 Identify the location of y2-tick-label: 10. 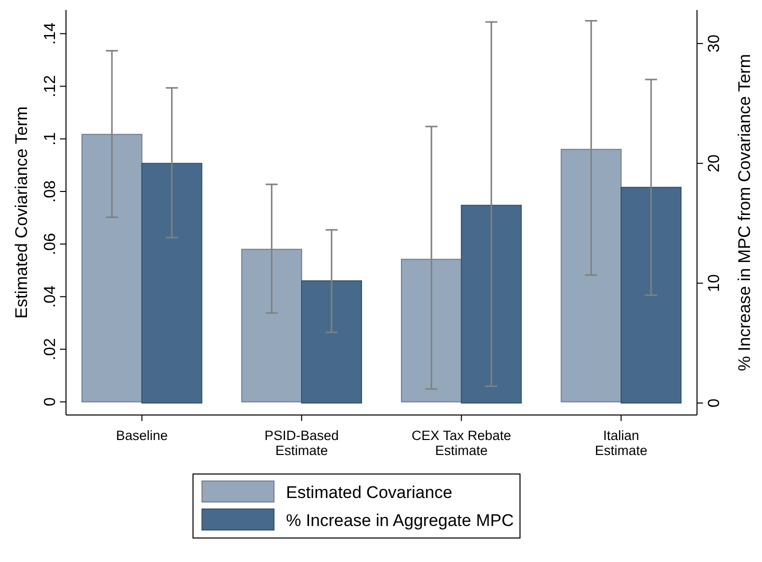
(714, 283).